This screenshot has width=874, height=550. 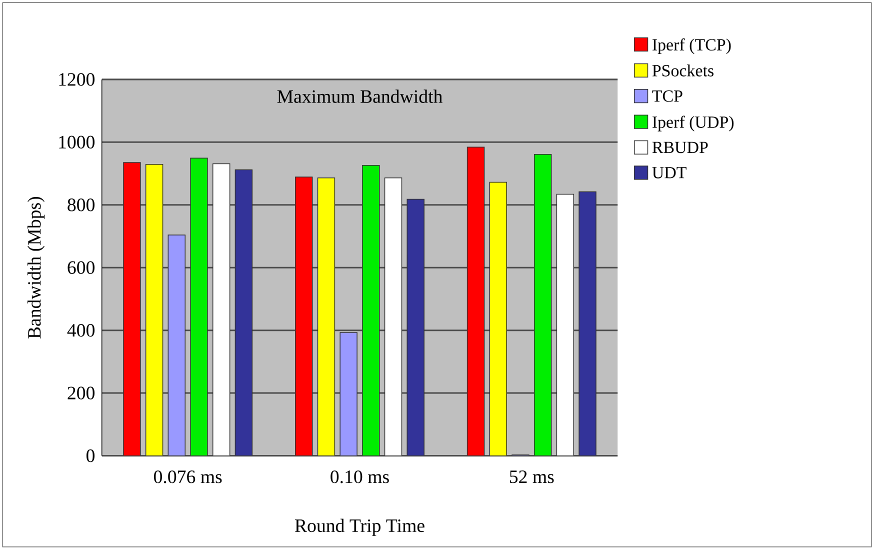 What do you see at coordinates (81, 330) in the screenshot?
I see `y-tick-label: 400` at bounding box center [81, 330].